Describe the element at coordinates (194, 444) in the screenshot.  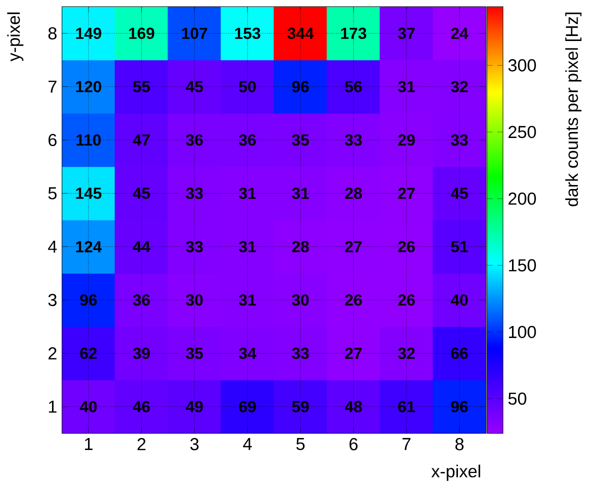
I see `x-tick-label: 3` at that location.